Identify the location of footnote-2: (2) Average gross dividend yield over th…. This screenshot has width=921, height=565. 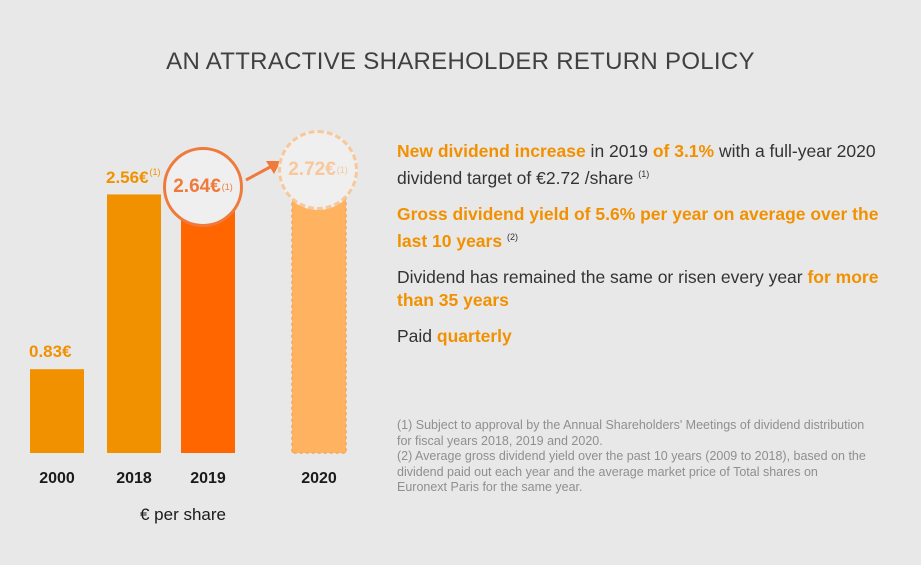
(631, 471).